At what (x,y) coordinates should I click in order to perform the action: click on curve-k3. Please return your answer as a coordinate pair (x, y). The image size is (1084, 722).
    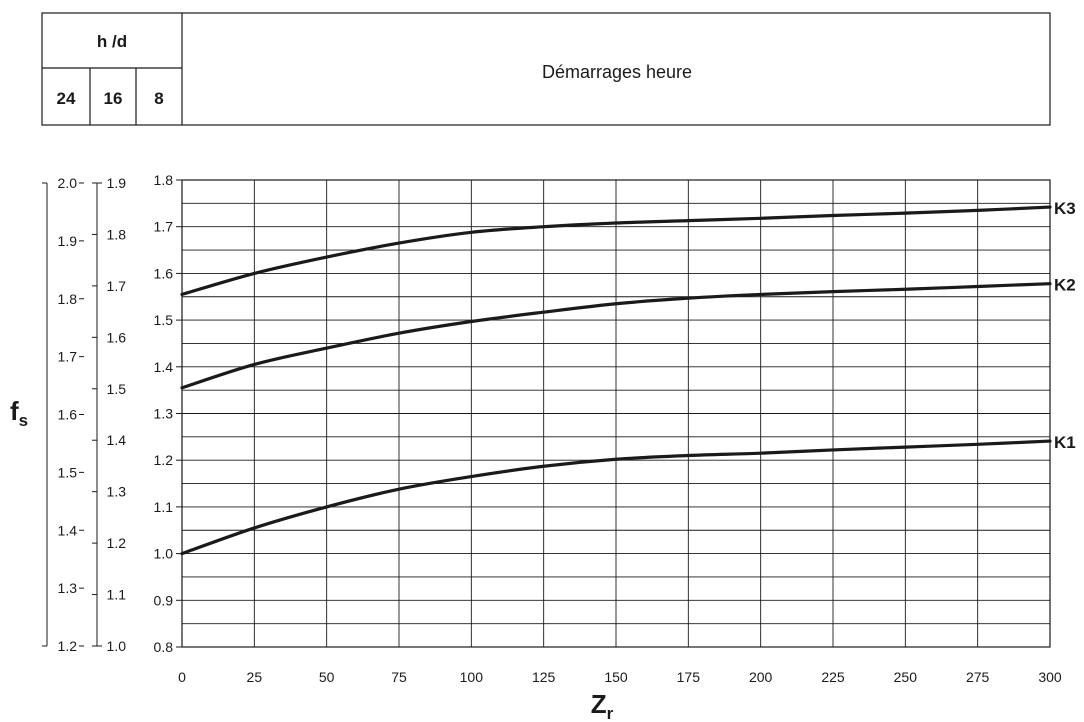
    Looking at the image, I should click on (616, 251).